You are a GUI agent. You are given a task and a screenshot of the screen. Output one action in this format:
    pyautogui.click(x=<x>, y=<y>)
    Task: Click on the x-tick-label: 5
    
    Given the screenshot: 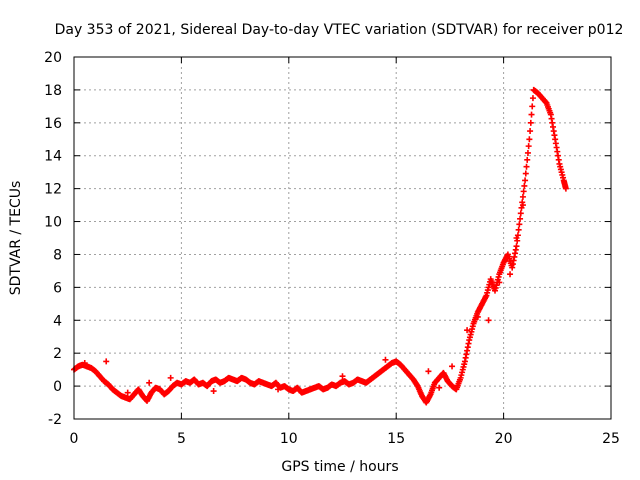 What is the action you would take?
    pyautogui.click(x=181, y=439)
    